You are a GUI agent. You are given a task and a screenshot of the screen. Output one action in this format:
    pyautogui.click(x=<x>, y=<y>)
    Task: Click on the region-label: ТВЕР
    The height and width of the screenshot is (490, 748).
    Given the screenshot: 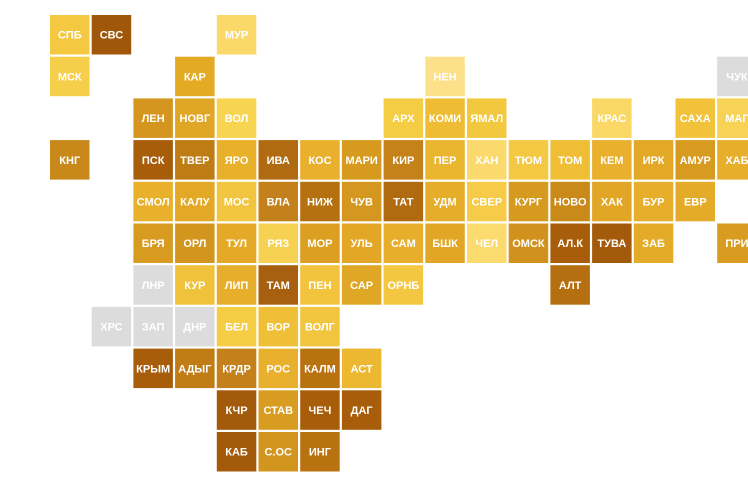 What is the action you would take?
    pyautogui.click(x=194, y=161)
    